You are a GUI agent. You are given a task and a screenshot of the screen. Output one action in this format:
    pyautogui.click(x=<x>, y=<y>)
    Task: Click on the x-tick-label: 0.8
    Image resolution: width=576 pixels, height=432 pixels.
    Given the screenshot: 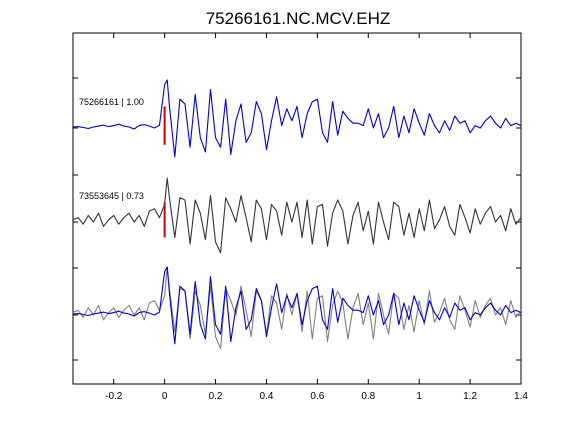 What is the action you would take?
    pyautogui.click(x=368, y=396)
    